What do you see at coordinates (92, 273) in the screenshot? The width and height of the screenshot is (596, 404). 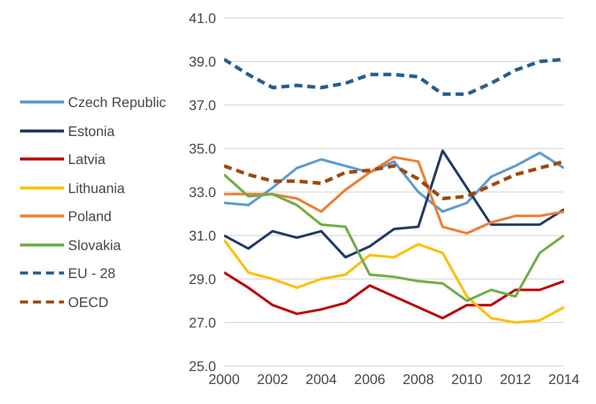 I see `legend-label: EU - 28` at bounding box center [92, 273].